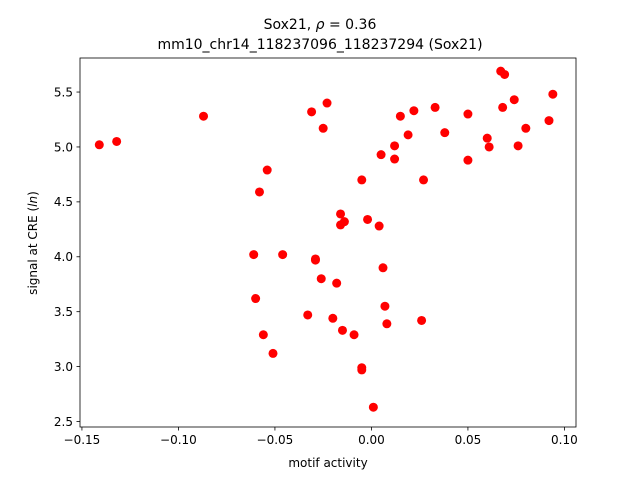 This screenshot has width=640, height=480. What do you see at coordinates (290, 25) in the screenshot?
I see `title-prefix: Sox21,` at bounding box center [290, 25].